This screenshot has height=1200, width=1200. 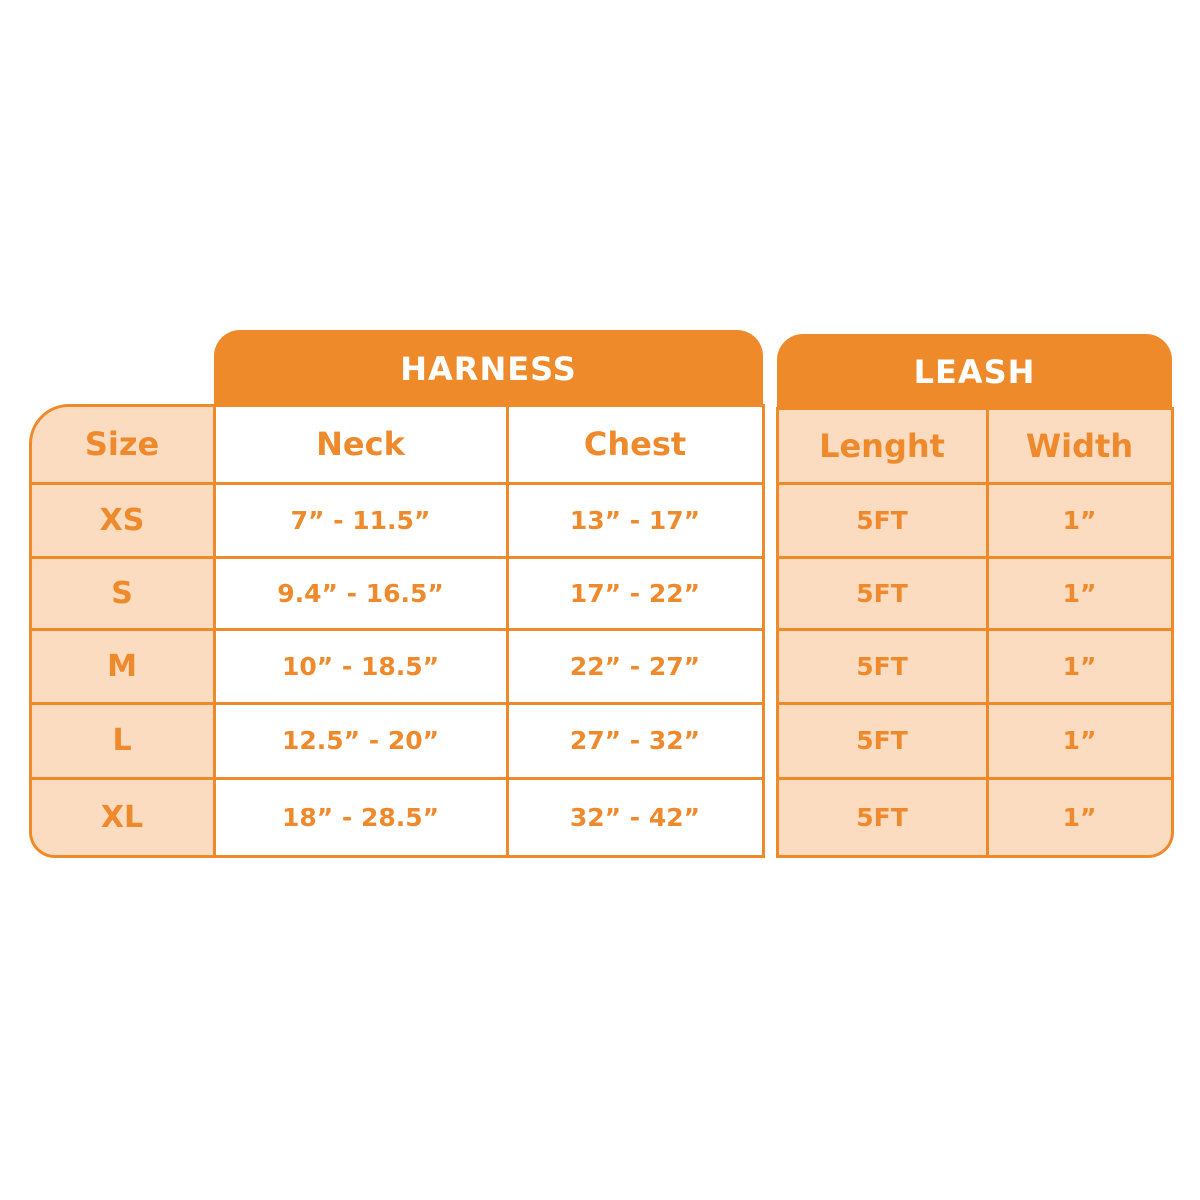 What do you see at coordinates (122, 593) in the screenshot?
I see `cell-size: S` at bounding box center [122, 593].